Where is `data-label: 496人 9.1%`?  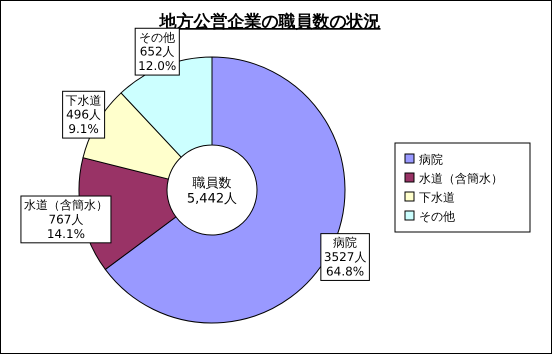 data-label: 496人 9.1% is located at coordinates (84, 122).